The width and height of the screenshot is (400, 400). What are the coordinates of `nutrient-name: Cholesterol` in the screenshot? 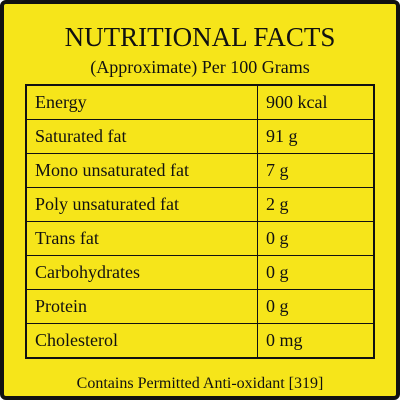 It's located at (141, 341).